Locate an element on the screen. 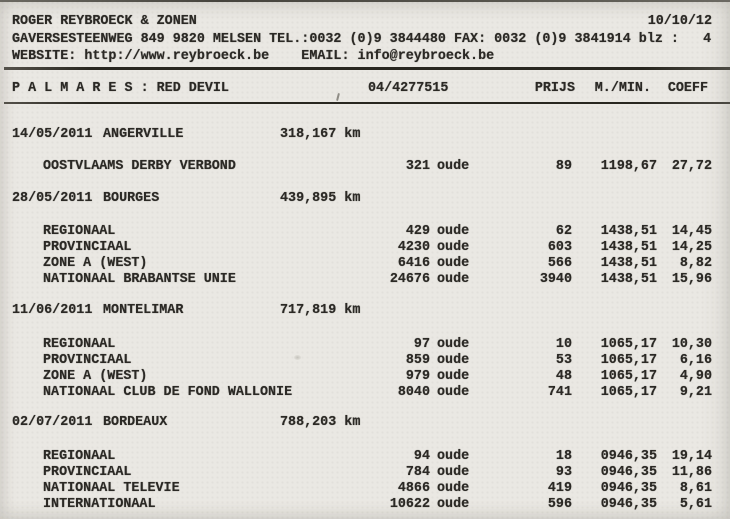 The height and width of the screenshot is (519, 730). result-prize: 93 is located at coordinates (563, 472).